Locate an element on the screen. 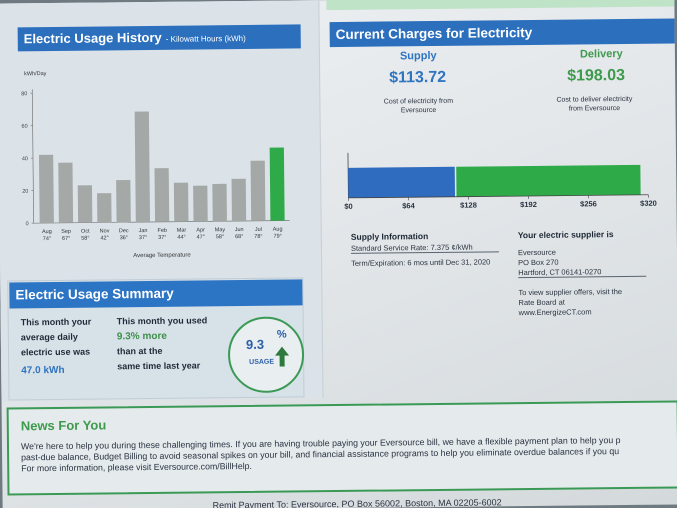 Image resolution: width=677 pixels, height=508 pixels. supply-amount: $113.72 is located at coordinates (418, 77).